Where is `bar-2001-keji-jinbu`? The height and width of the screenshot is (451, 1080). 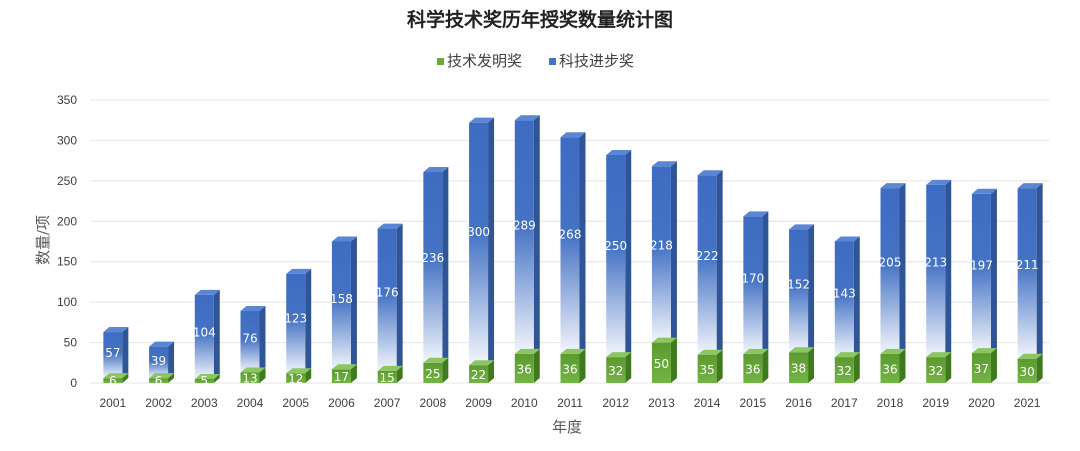
bar-2001-keji-jinbu is located at coordinates (116, 353).